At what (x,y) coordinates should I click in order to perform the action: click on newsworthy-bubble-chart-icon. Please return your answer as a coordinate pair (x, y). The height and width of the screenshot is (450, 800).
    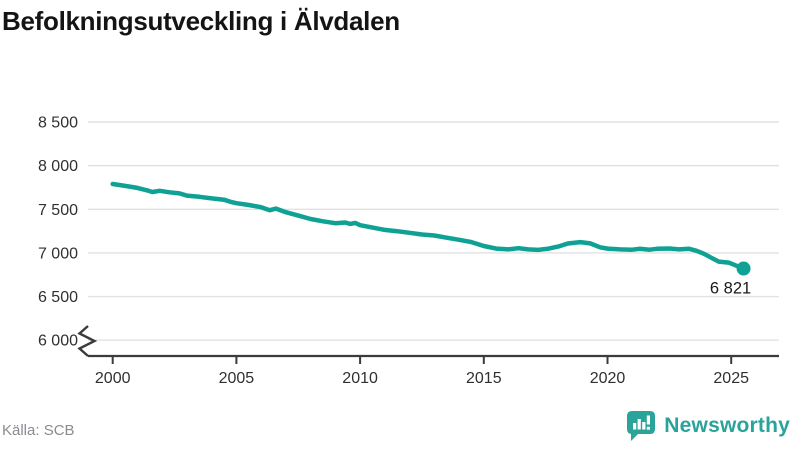
    Looking at the image, I should click on (641, 426).